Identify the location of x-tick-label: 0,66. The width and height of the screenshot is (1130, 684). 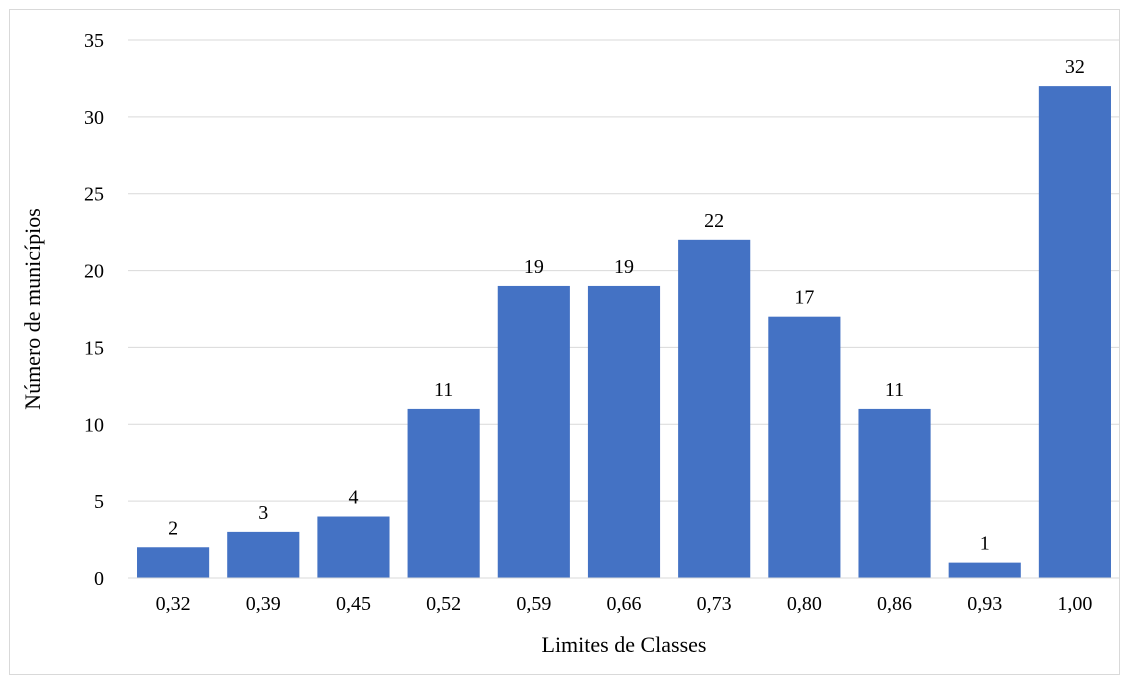
(624, 604).